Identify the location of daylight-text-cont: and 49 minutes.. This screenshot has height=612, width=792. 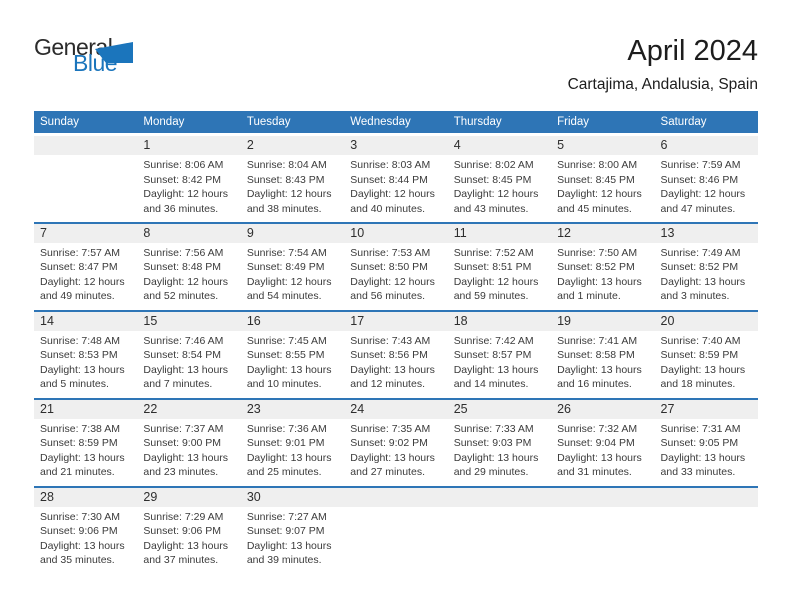
(77, 296).